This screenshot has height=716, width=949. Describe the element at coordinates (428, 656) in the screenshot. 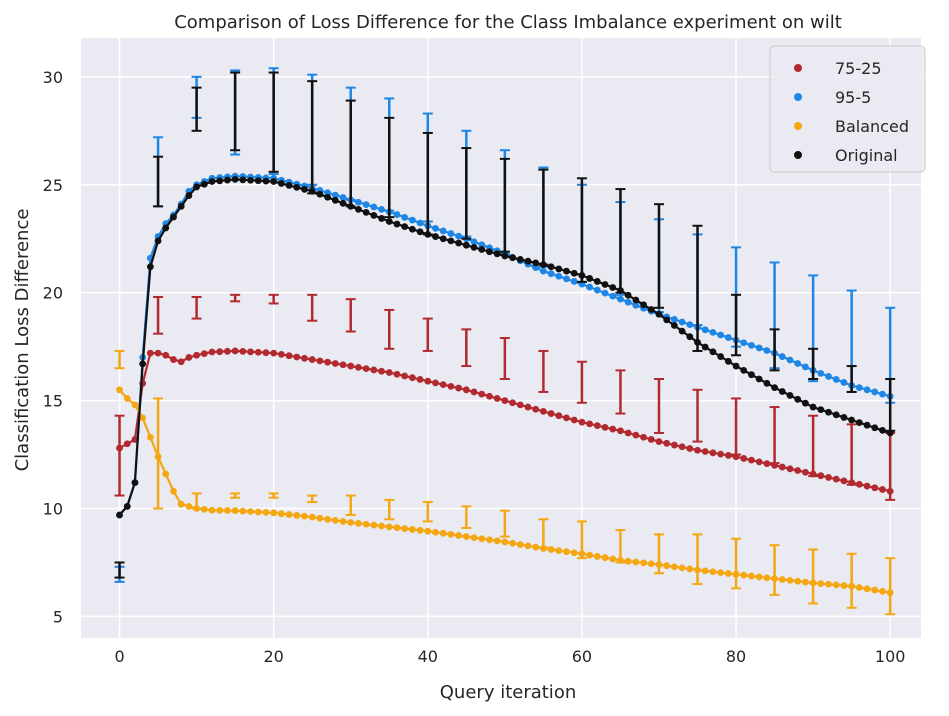

I see `x-tick-label: 40` at that location.